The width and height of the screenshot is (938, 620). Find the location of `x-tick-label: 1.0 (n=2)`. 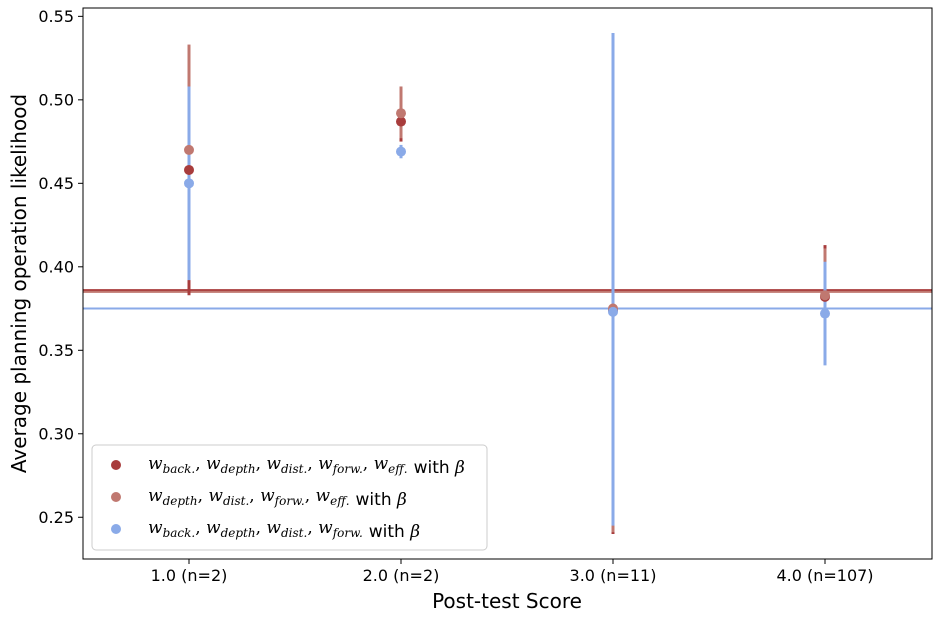

x-tick-label: 1.0 (n=2) is located at coordinates (189, 575).